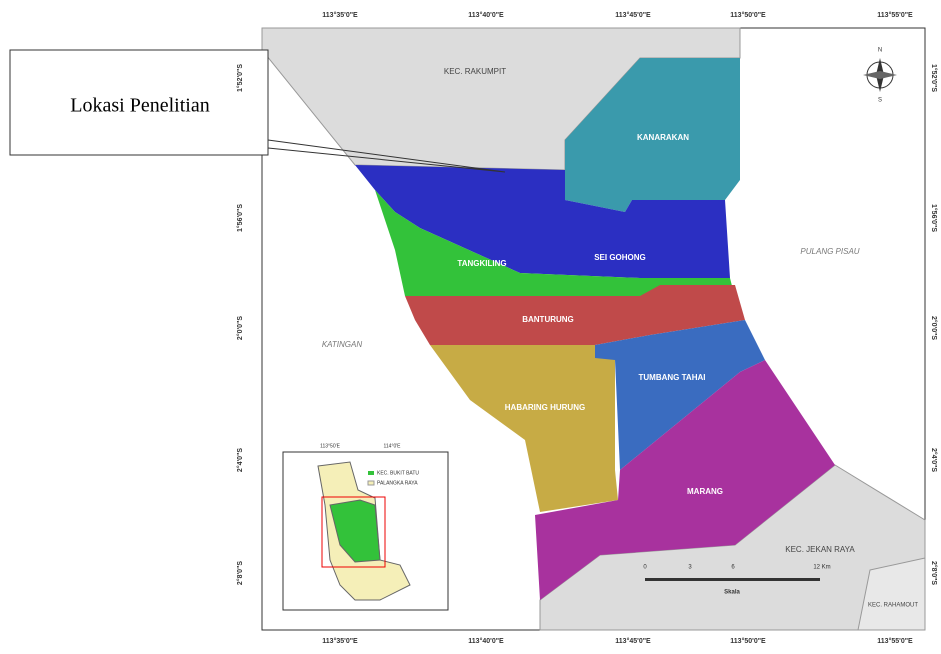 Image resolution: width=941 pixels, height=654 pixels. Describe the element at coordinates (397, 483) in the screenshot. I see `inset-legend: PALANGKA RAYA` at that location.